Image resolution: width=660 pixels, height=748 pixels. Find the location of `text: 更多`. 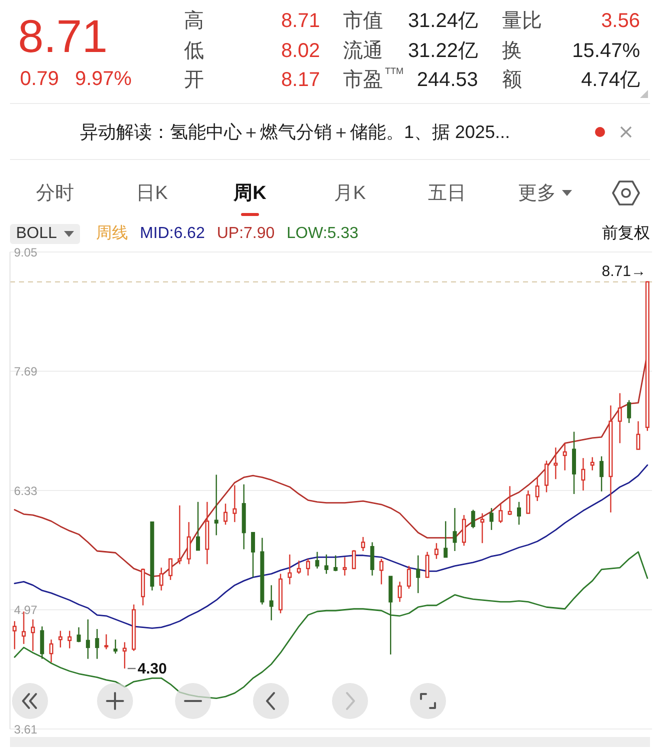

text: 更多 is located at coordinates (537, 193).